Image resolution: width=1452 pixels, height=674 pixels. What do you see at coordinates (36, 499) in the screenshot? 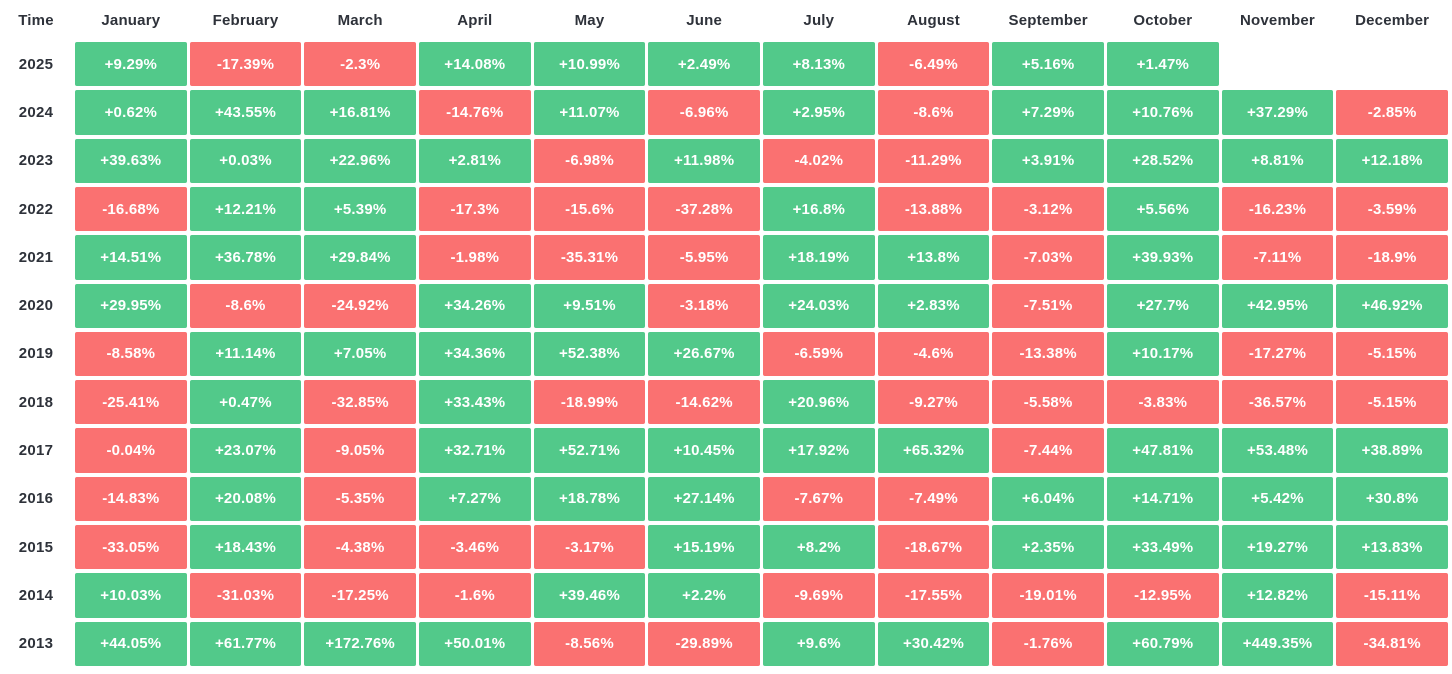
I see `year-label: 2016` at bounding box center [36, 499].